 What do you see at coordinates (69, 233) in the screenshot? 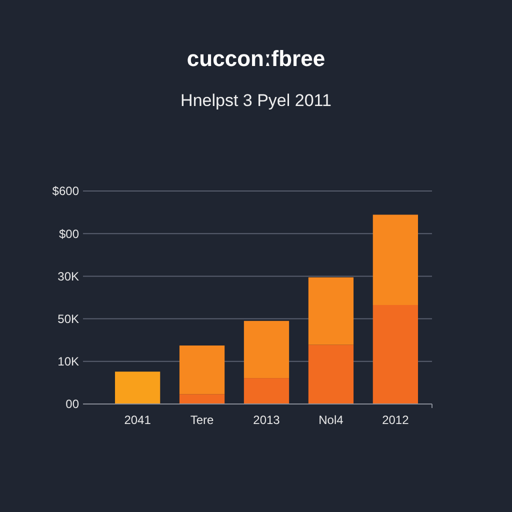
I see `text: $00` at bounding box center [69, 233].